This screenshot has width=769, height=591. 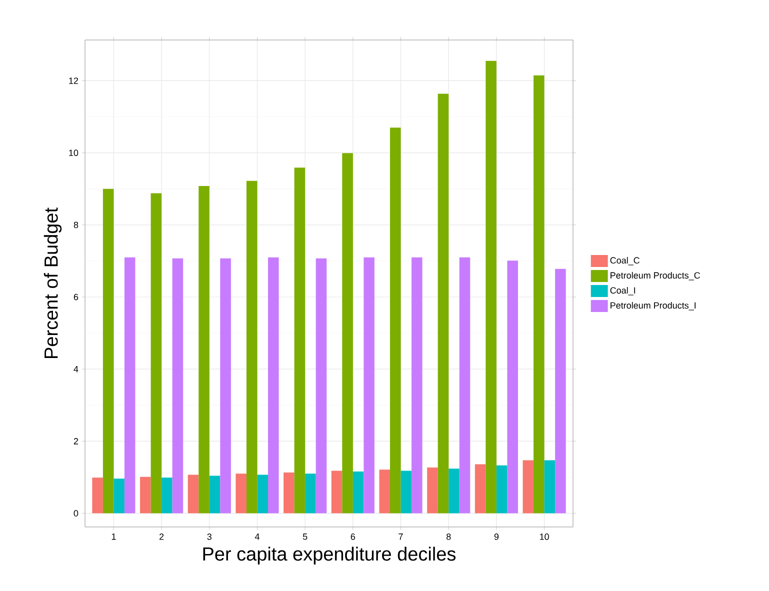 I want to click on legend-label: Coal_I, so click(x=623, y=291).